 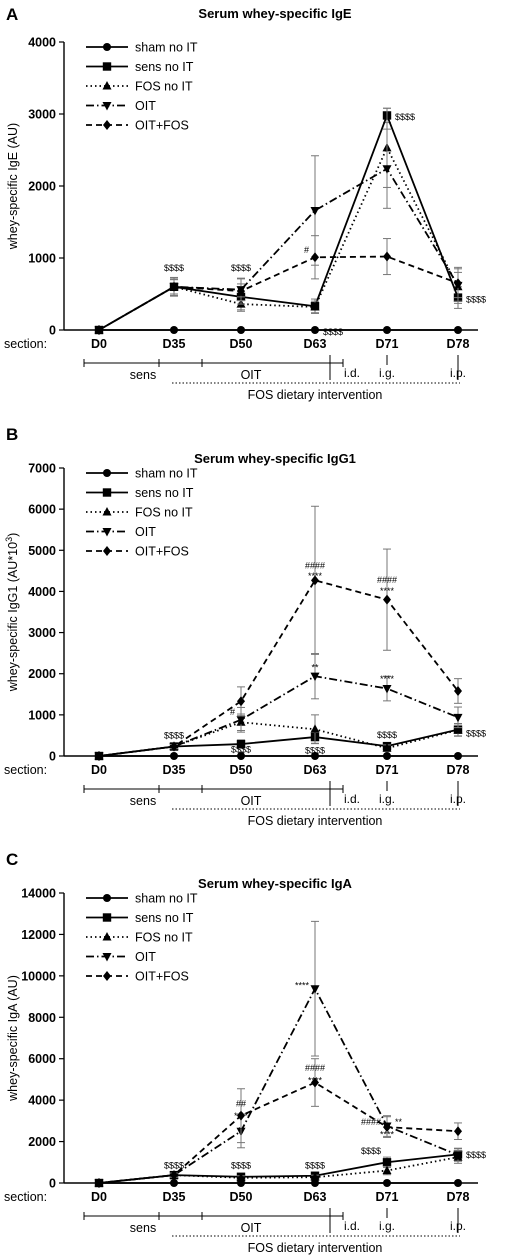 I want to click on y-tick-label: 8000, so click(x=42, y=1018).